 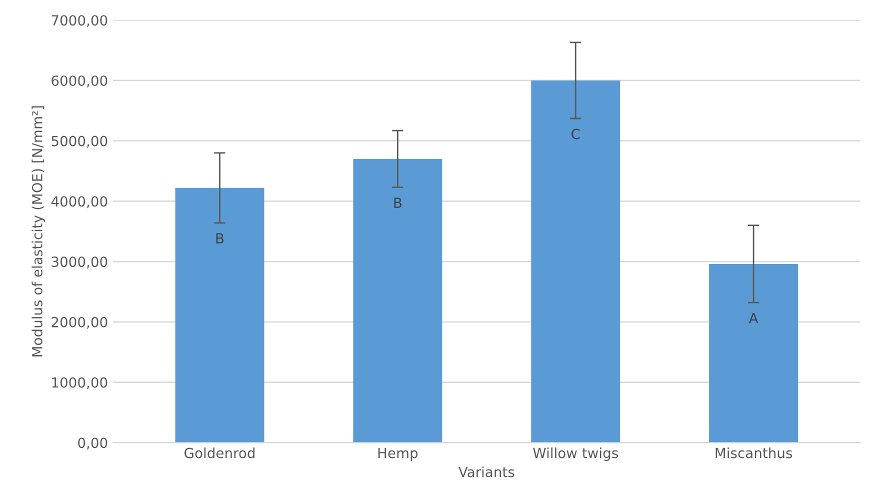 What do you see at coordinates (753, 318) in the screenshot?
I see `annotation: A` at bounding box center [753, 318].